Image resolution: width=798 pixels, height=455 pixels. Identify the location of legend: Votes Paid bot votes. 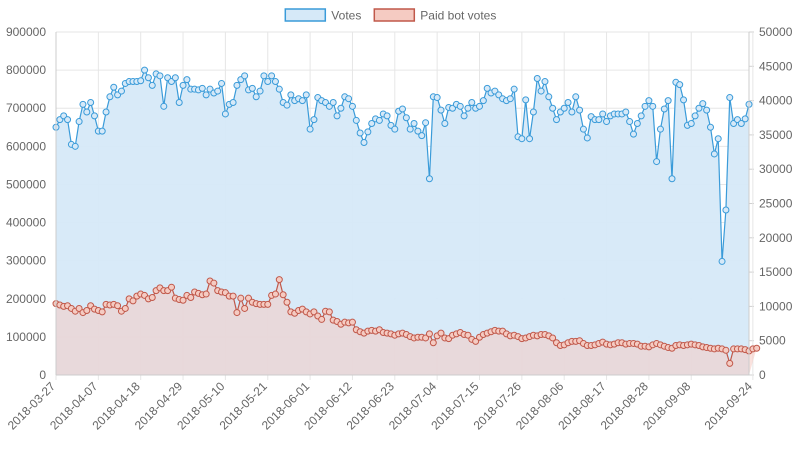
(390, 15).